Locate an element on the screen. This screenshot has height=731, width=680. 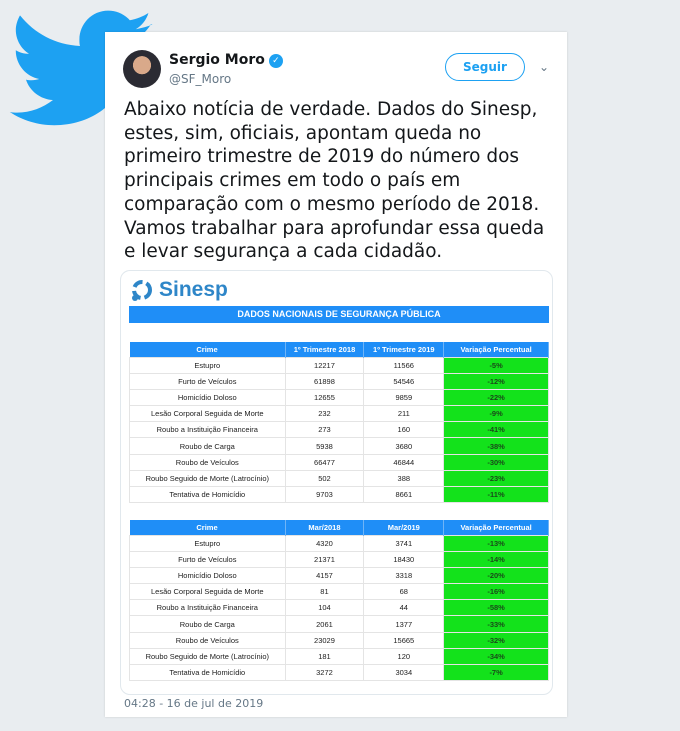
value-cell: 21371 is located at coordinates (324, 559).